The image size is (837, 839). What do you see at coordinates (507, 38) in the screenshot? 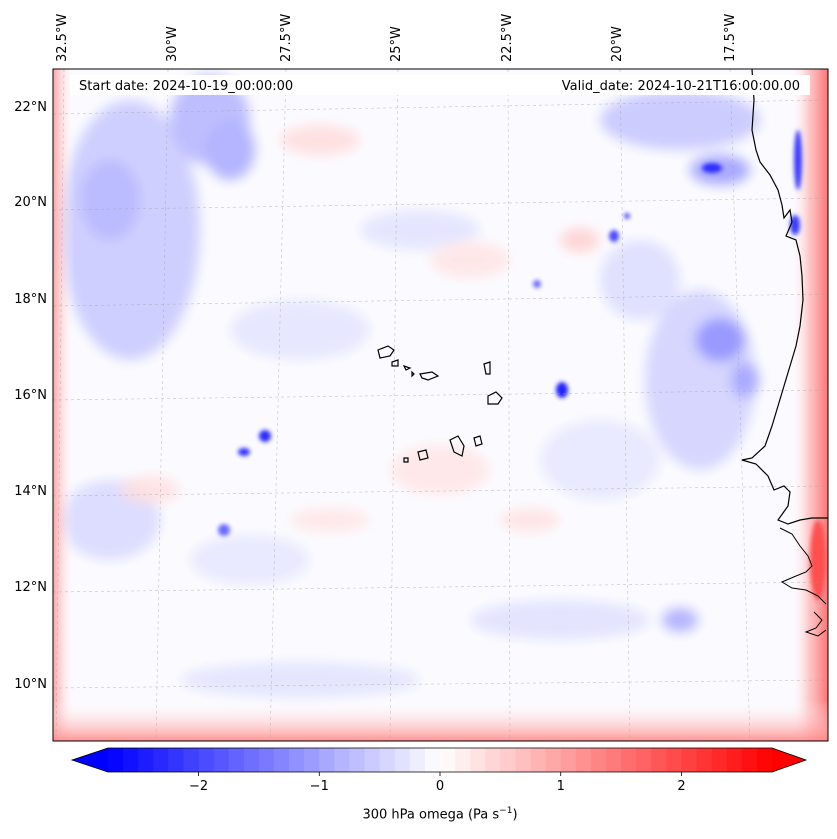
I see `lon-label: 22.5°W` at bounding box center [507, 38].